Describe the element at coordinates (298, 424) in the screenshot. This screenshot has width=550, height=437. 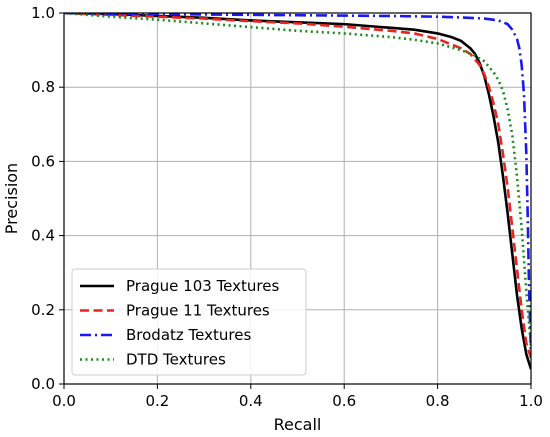
I see `x-axis-label: Recall` at that location.